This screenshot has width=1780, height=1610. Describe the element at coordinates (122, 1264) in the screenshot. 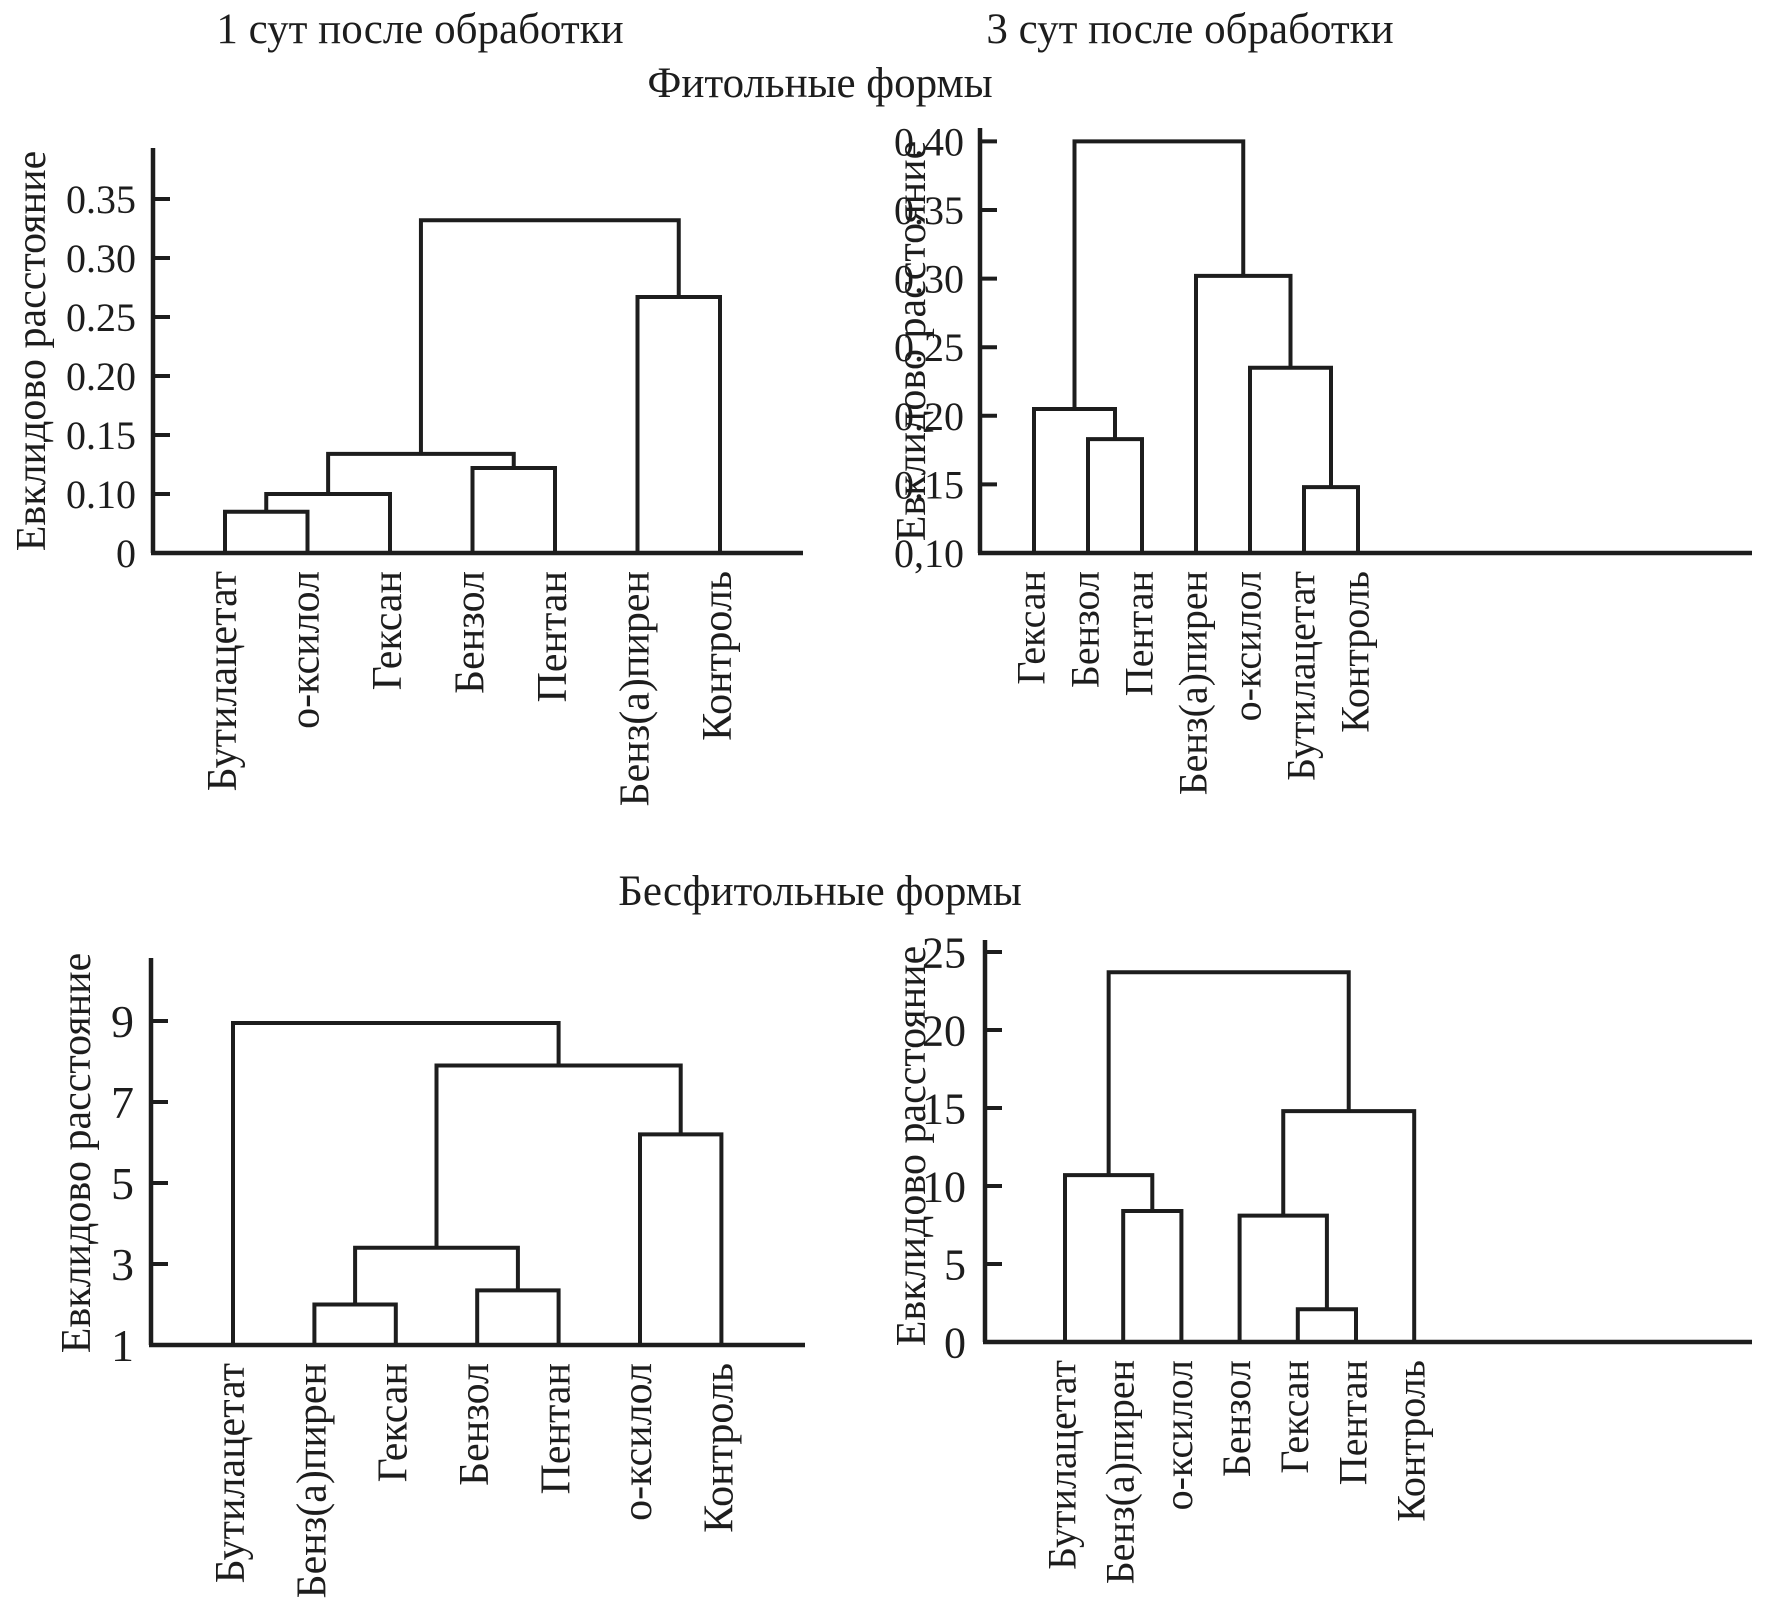

I see `y-tick-label: 3` at that location.